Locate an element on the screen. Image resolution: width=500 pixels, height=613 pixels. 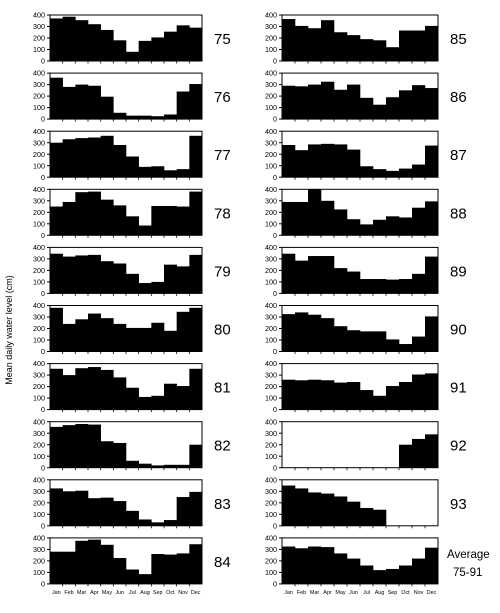
x-tick-label: May is located at coordinates (340, 593).